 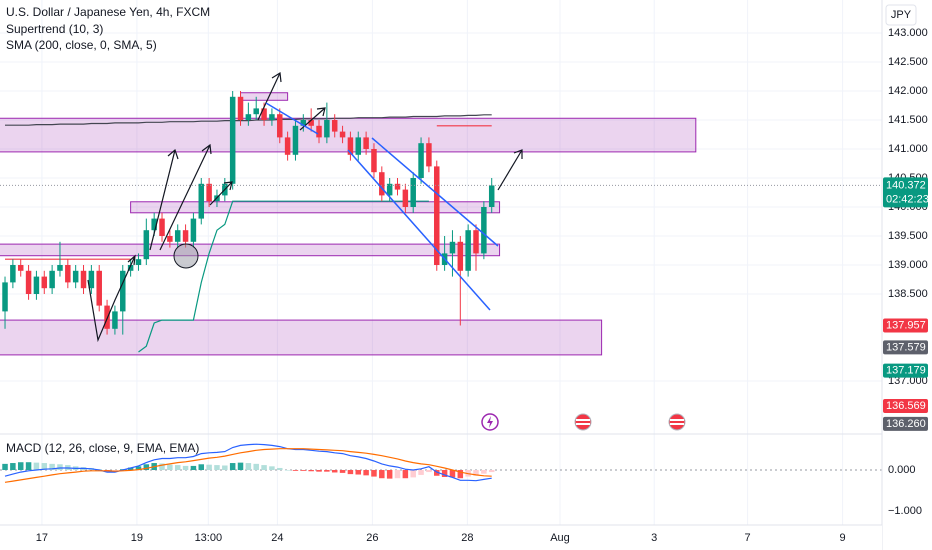 What do you see at coordinates (908, 265) in the screenshot?
I see `y-tick-label: 139.000` at bounding box center [908, 265].